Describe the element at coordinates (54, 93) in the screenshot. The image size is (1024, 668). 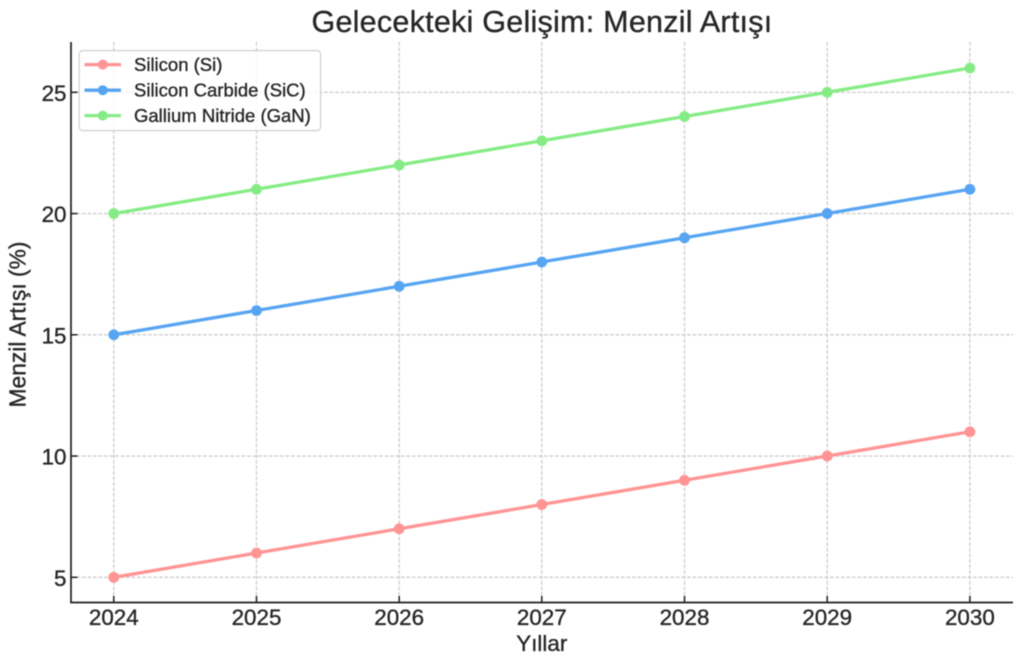
I see `svg-text: 25` at that location.